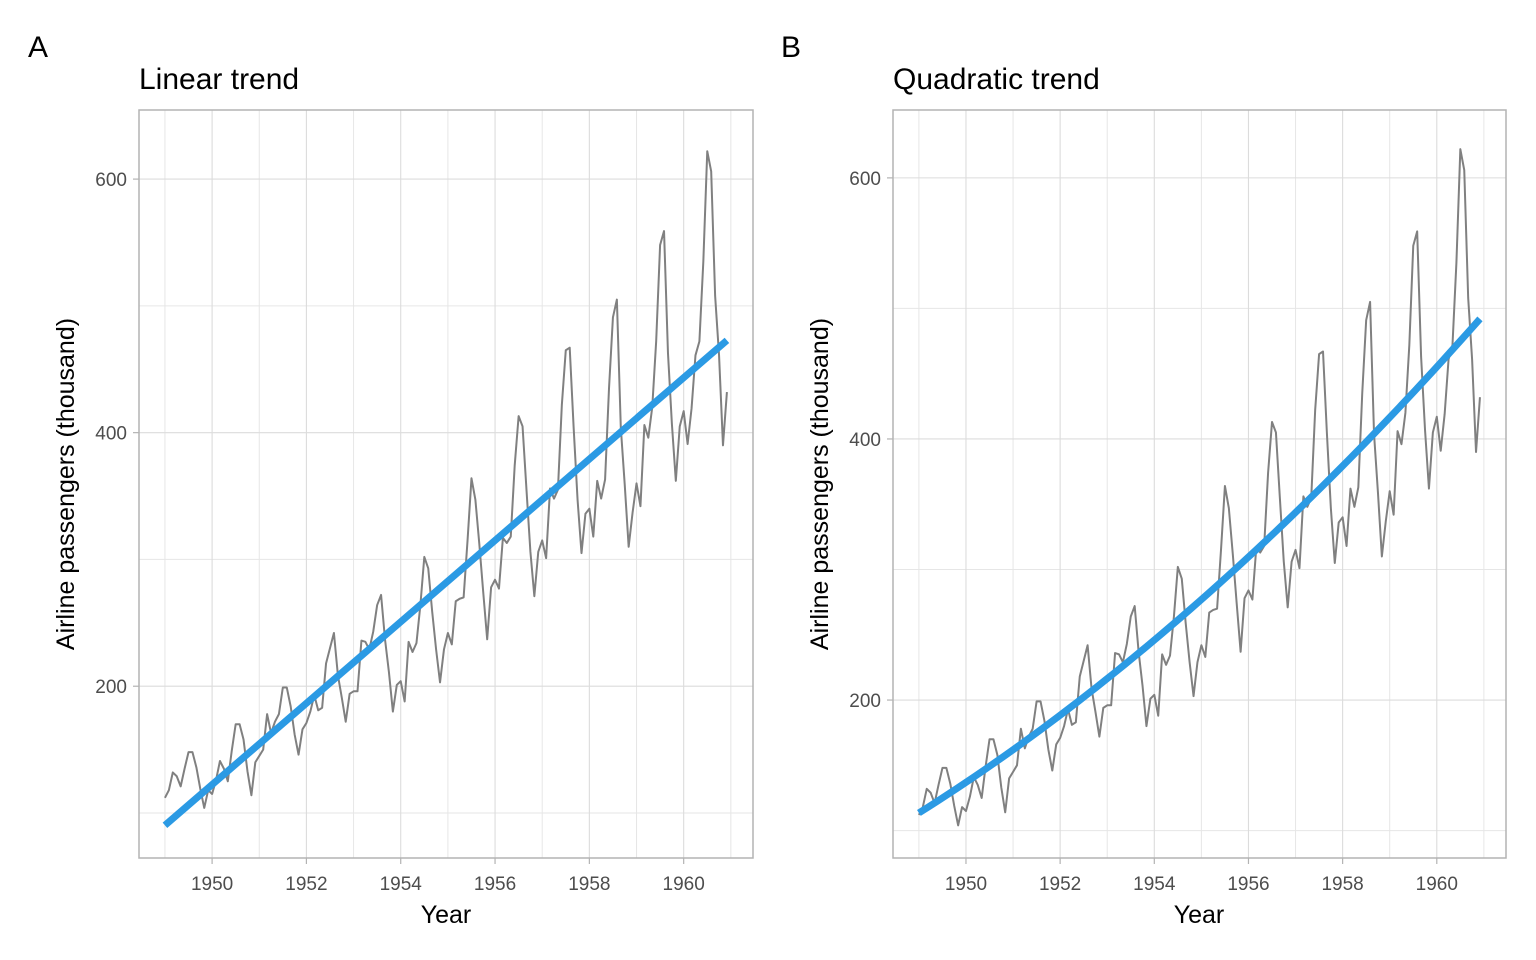 The image size is (1536, 960). Describe the element at coordinates (219, 79) in the screenshot. I see `chart-title: Linear trend` at that location.